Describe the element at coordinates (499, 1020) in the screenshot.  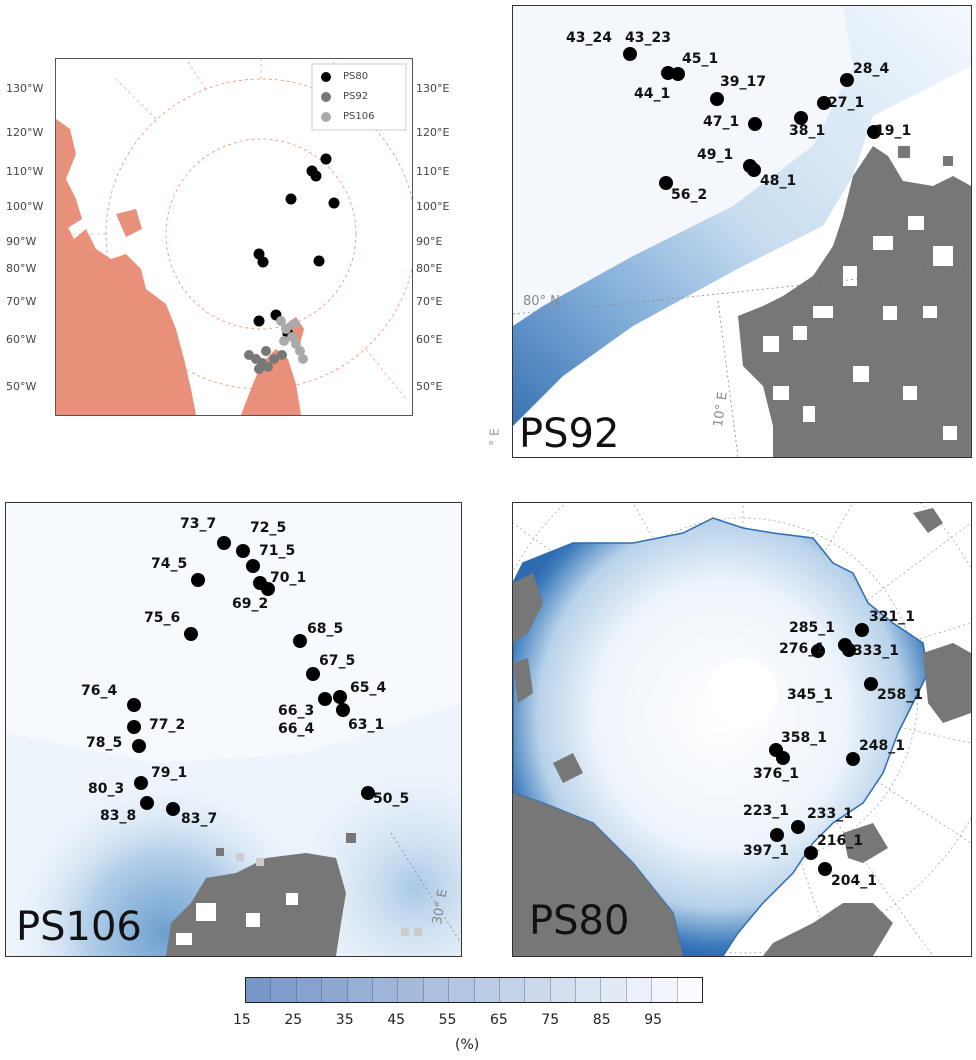
I see `colorbar-tick-label: 65` at that location.